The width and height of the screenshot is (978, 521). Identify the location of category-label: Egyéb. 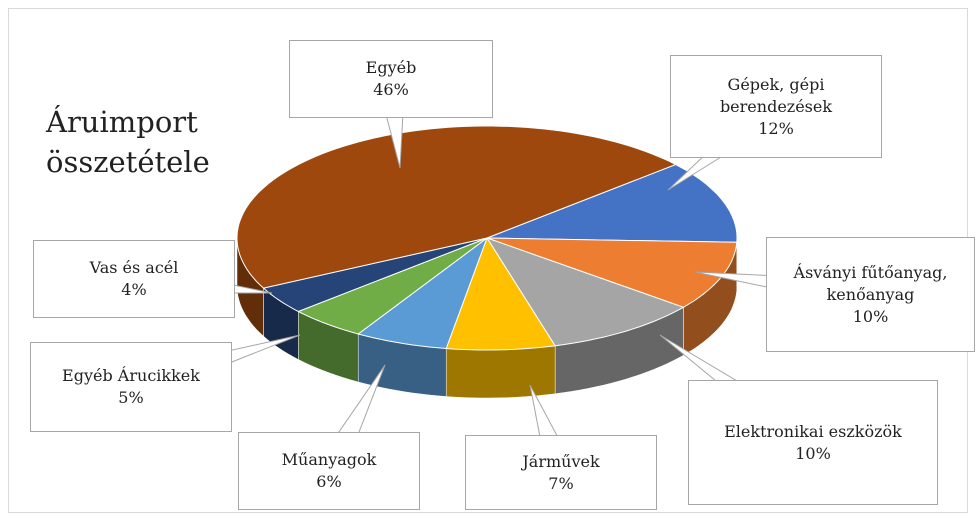
(391, 67).